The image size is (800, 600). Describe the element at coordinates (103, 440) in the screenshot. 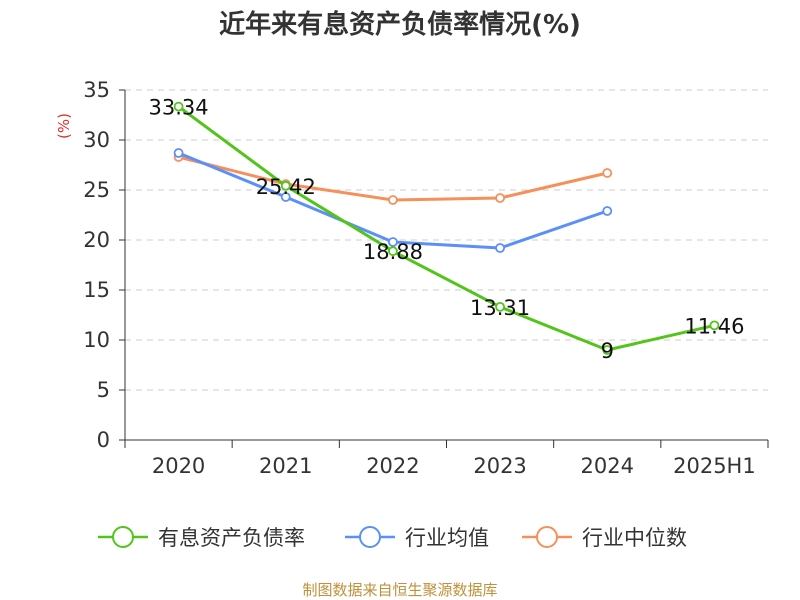

I see `y-tick-label: 0` at that location.